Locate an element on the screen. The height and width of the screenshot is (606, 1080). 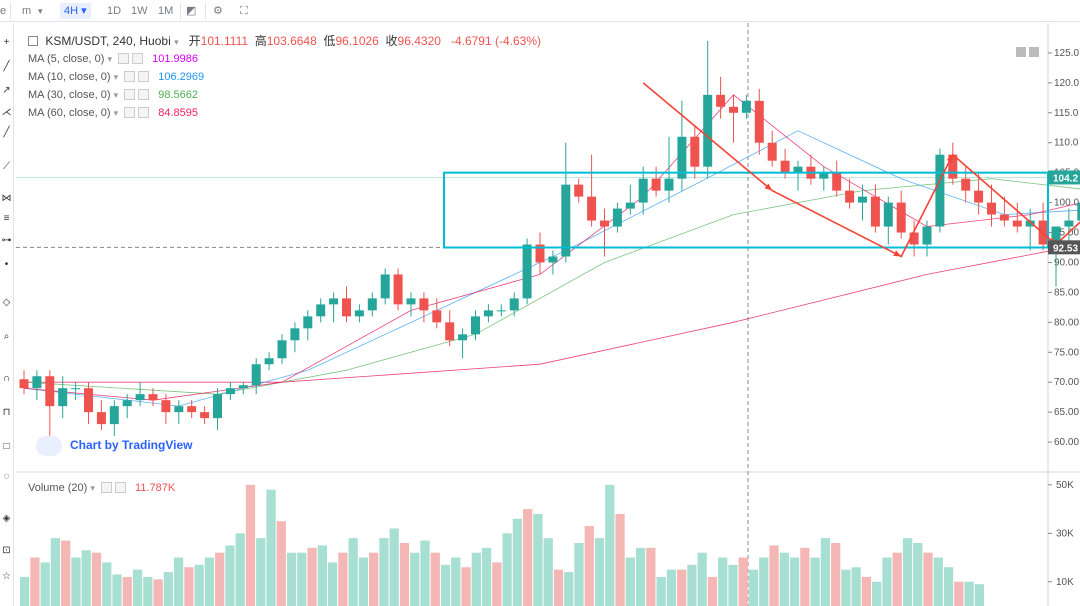
chart-style-icon: ◩ is located at coordinates (191, 11).